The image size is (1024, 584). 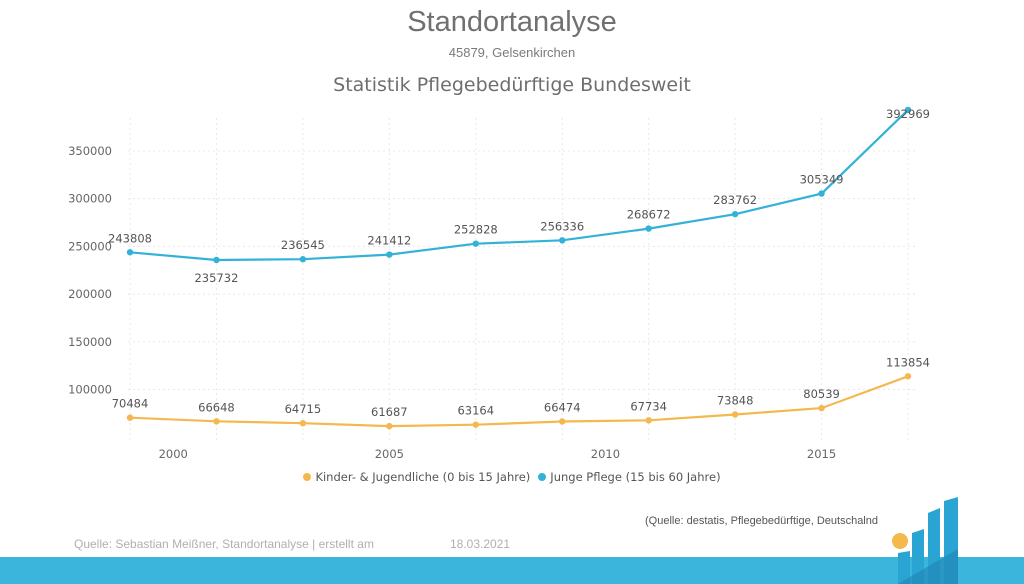 What do you see at coordinates (512, 85) in the screenshot?
I see `chart-title: Statistik Pflegebedürftige Bundesweit` at bounding box center [512, 85].